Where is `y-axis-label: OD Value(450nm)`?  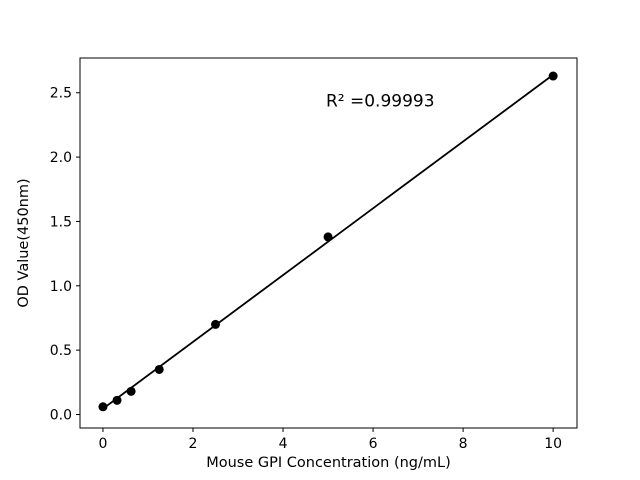 y-axis-label: OD Value(450nm) is located at coordinates (24, 242).